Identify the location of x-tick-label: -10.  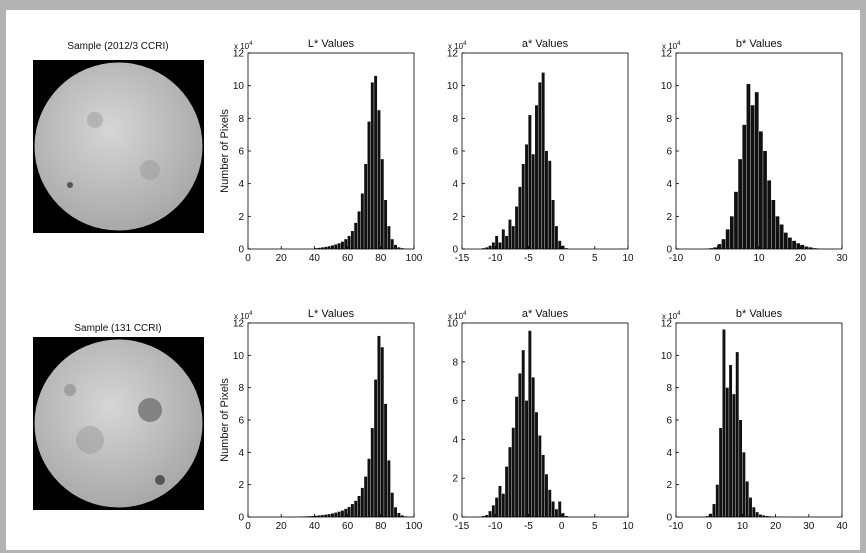
(676, 258).